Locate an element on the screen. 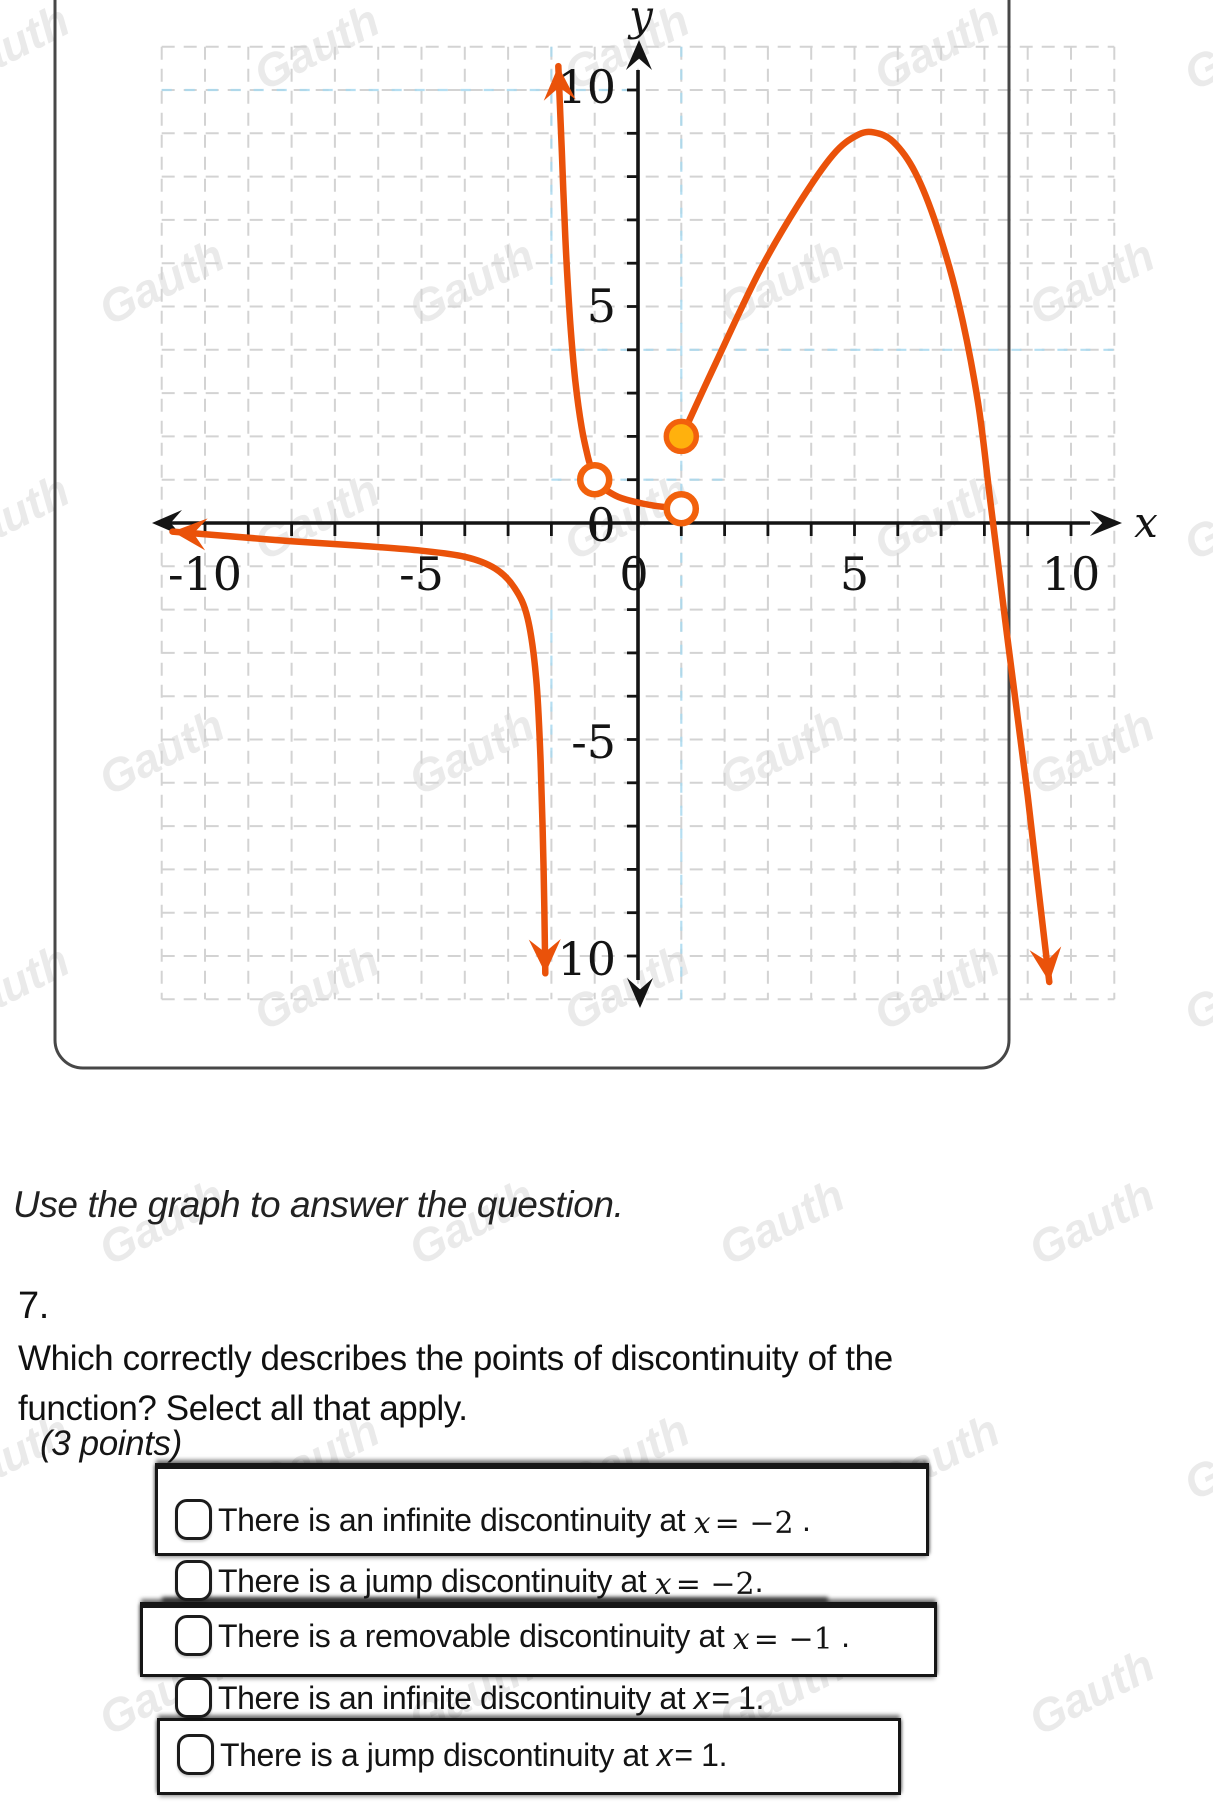  y-axis-arrow-down is located at coordinates (640, 993).